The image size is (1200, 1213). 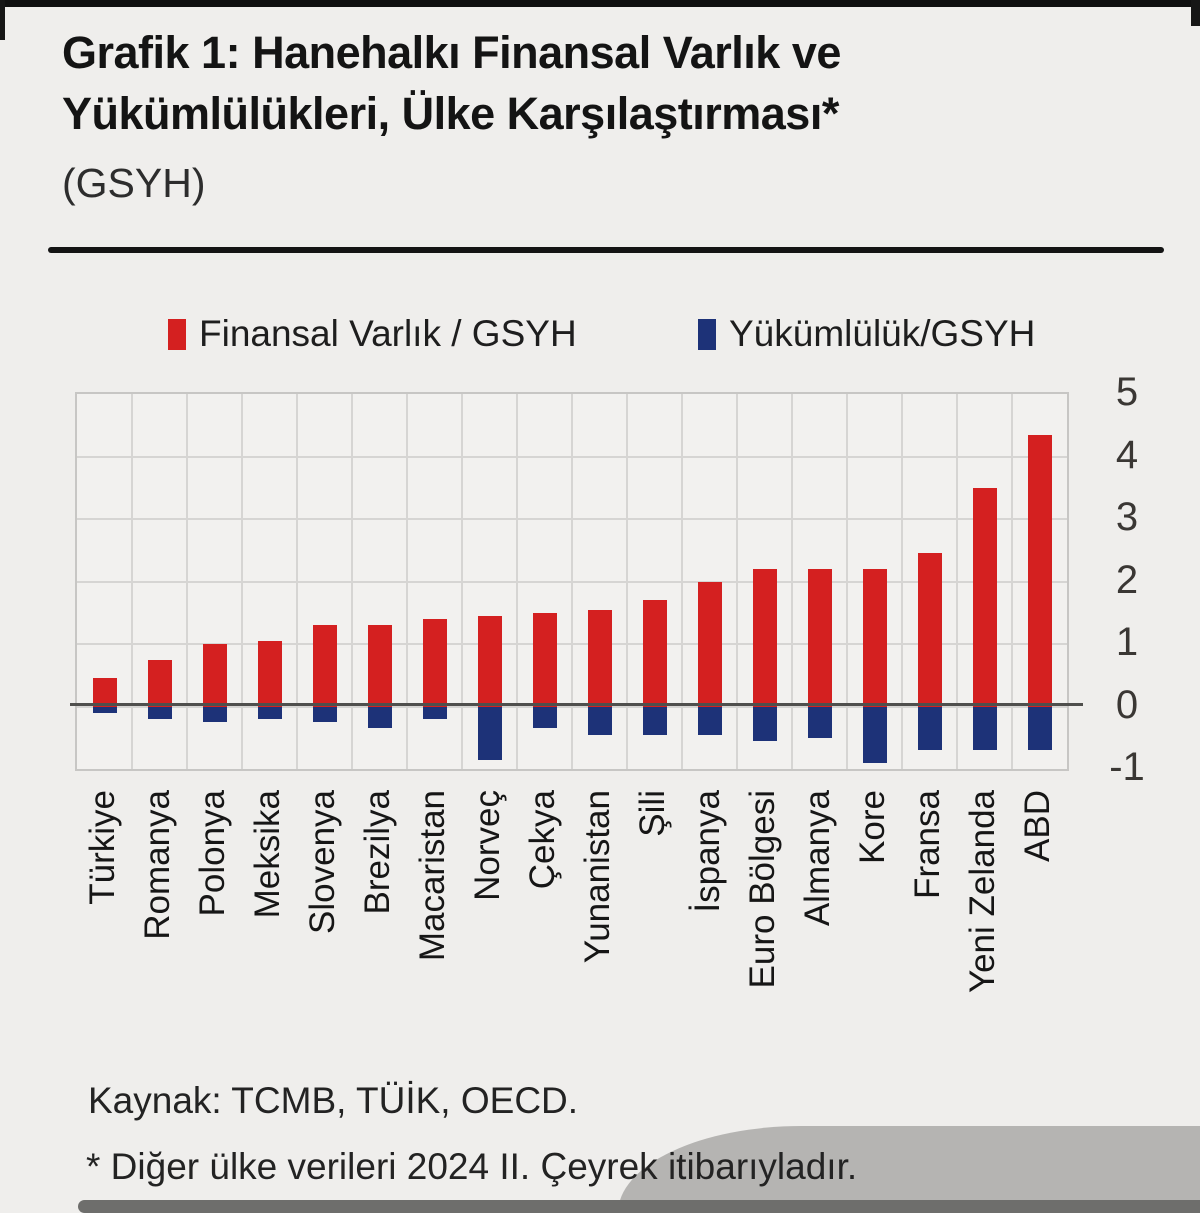 I want to click on y-tick-label: -1, so click(x=1127, y=767).